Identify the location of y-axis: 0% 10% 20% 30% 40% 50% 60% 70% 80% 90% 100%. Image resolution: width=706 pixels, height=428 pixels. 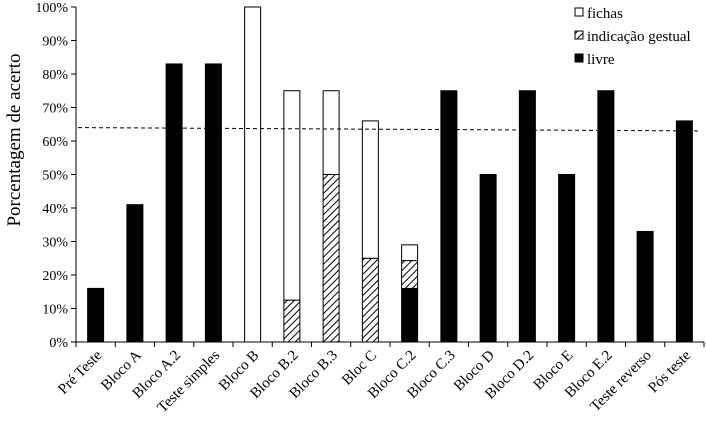
(56, 176).